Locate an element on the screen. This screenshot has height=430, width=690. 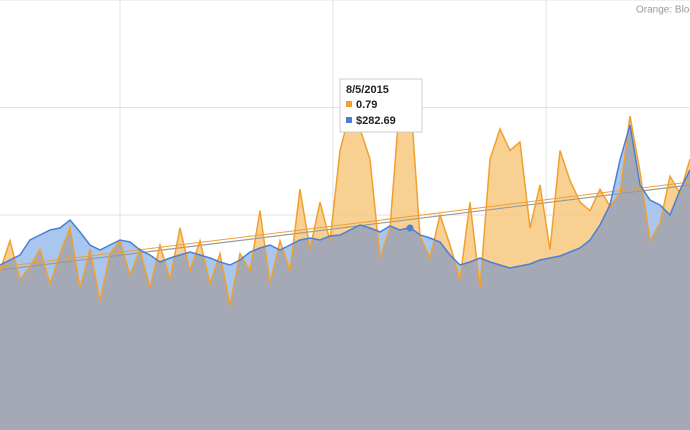
note: Orange: Bloc is located at coordinates (663, 10).